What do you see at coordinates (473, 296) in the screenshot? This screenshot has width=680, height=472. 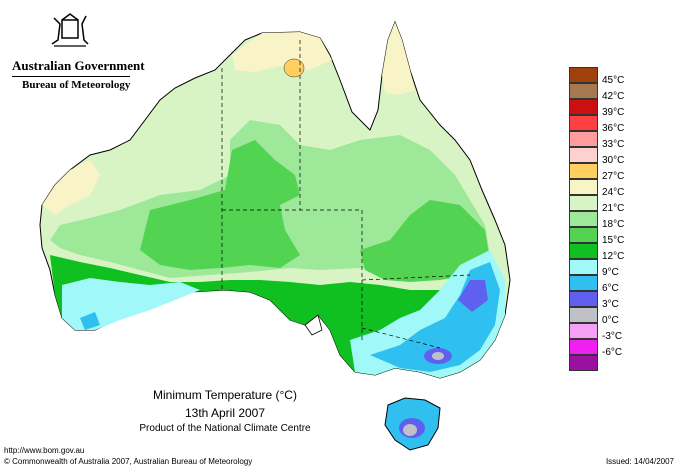 I see `zone-3c-highlands` at bounding box center [473, 296].